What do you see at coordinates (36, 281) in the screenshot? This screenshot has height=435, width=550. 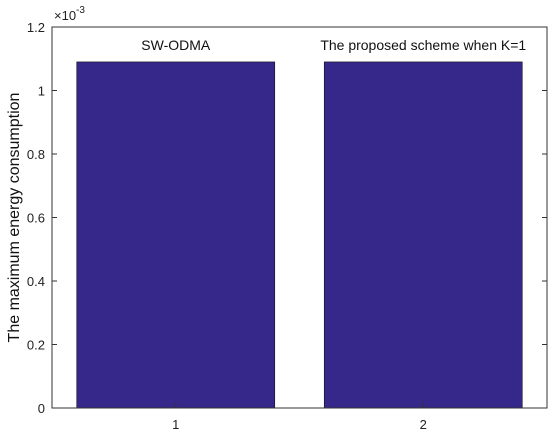 I see `y-tick-label: 0.4` at bounding box center [36, 281].